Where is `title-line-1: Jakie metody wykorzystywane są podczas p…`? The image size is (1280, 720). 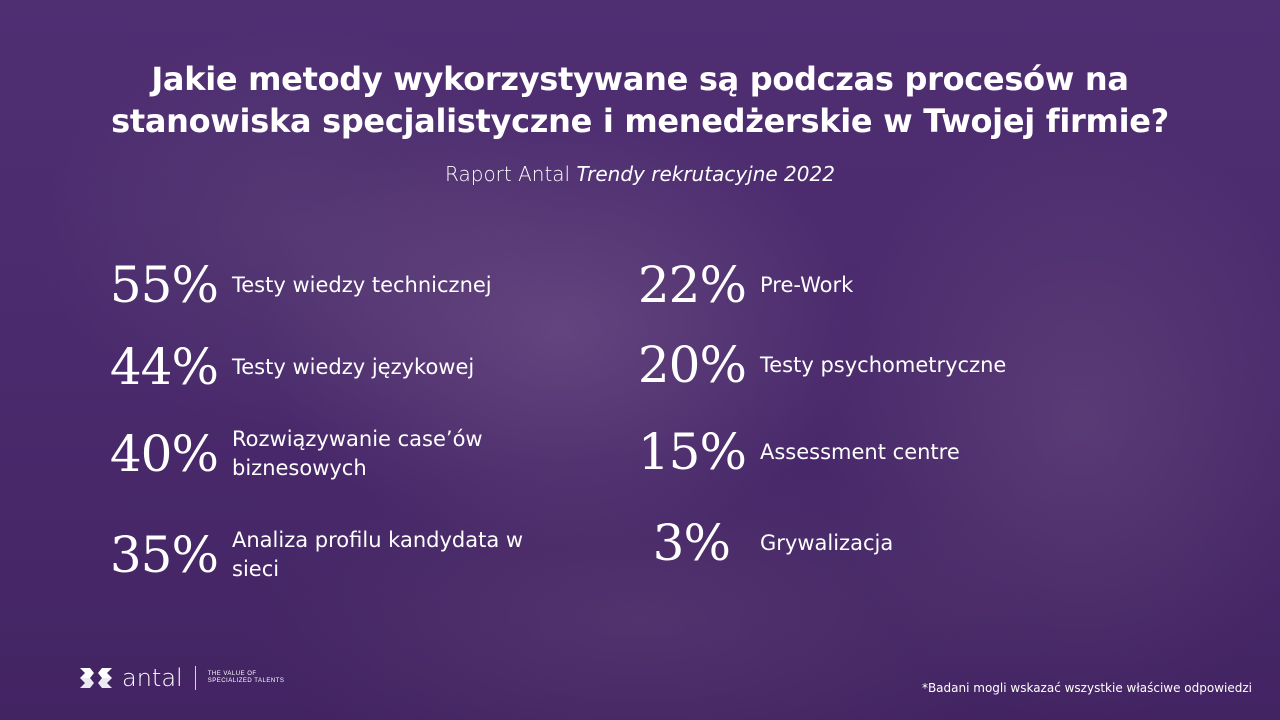
title-line-1: Jakie metody wykorzystywane są podczas p… is located at coordinates (640, 79).